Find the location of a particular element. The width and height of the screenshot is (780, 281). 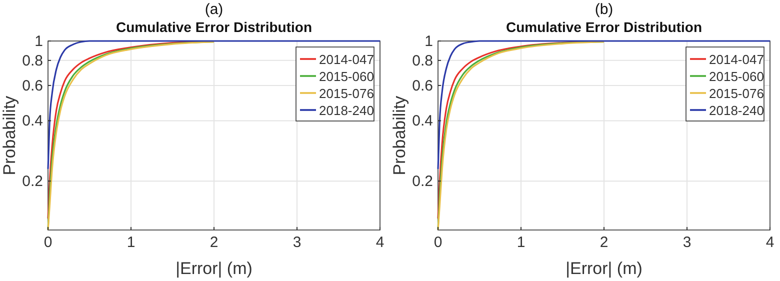

text: (b) is located at coordinates (604, 9).